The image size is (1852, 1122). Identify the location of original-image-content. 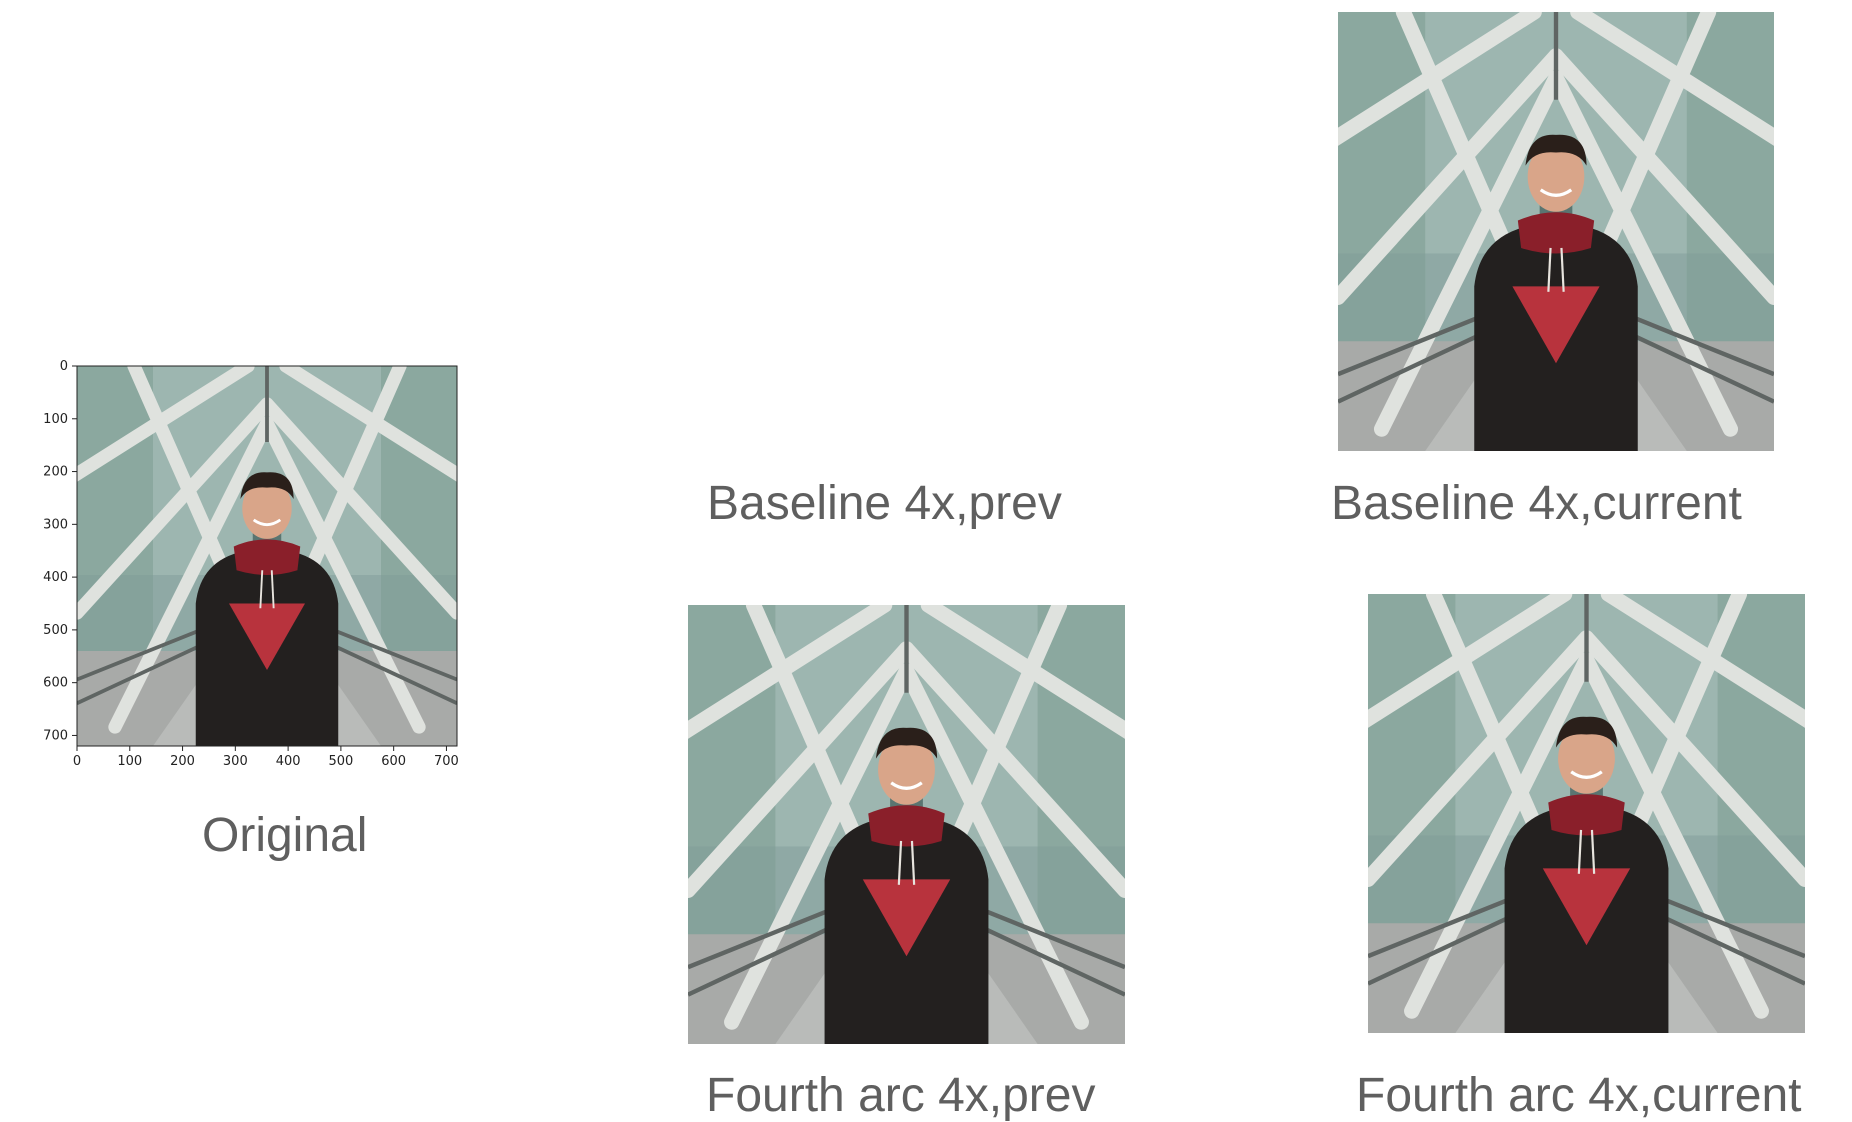
(267, 556).